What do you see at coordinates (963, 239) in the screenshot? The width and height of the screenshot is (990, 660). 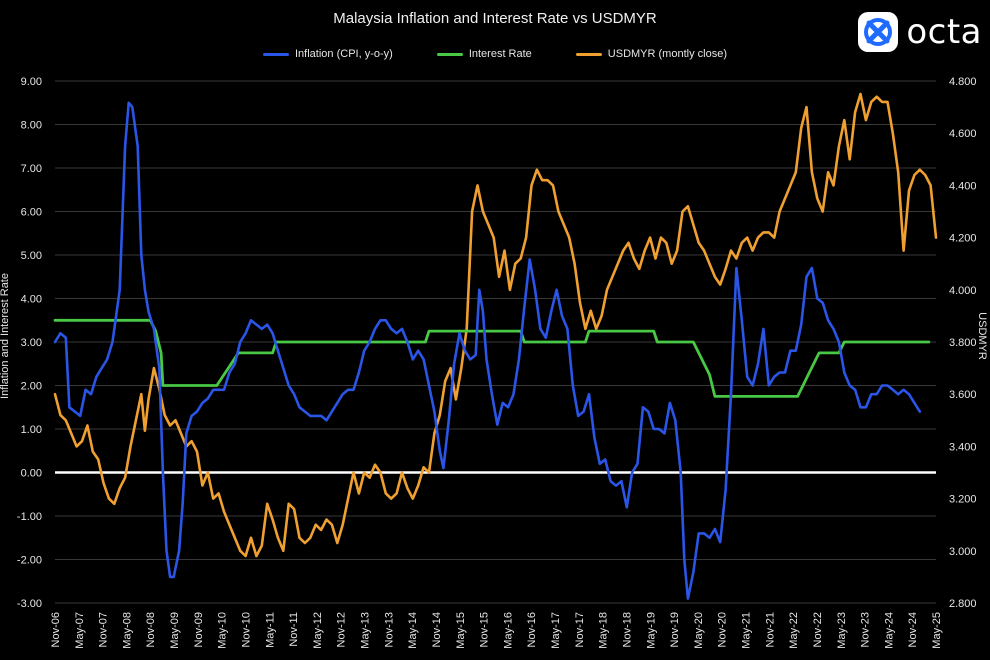 I see `y2-tick-label: 4.200` at bounding box center [963, 239].